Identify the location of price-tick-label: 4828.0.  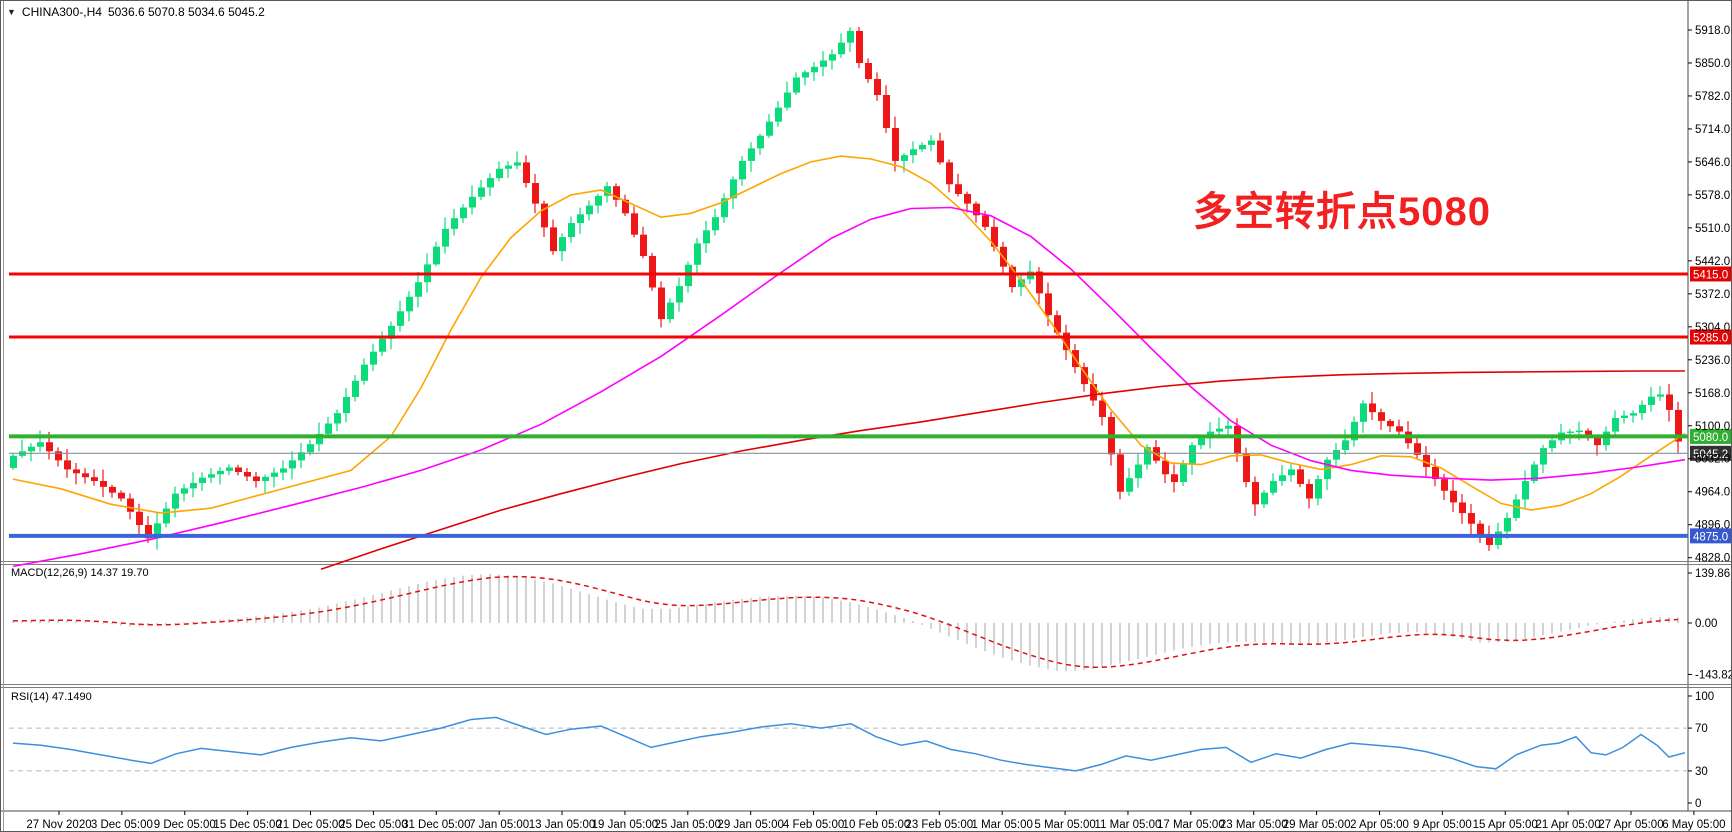
(1712, 559).